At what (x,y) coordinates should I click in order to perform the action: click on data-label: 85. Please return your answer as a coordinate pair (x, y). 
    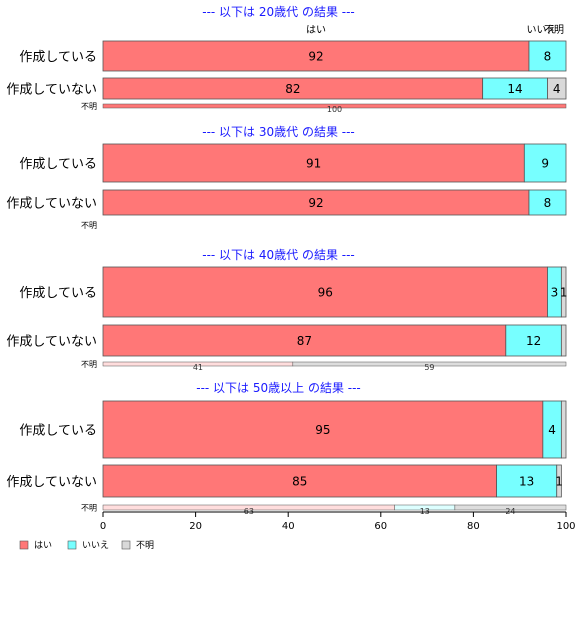
    Looking at the image, I should click on (299, 482).